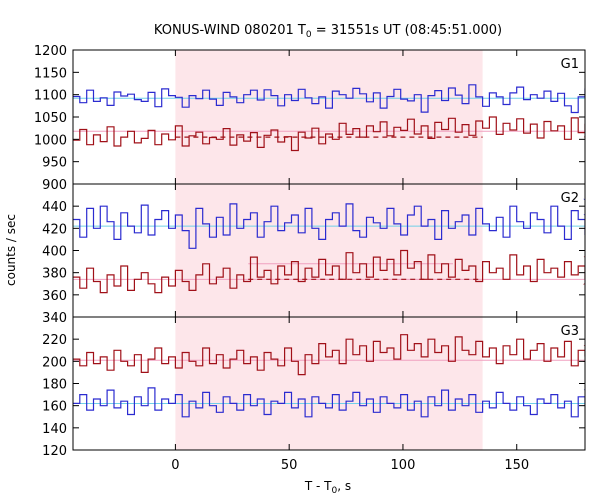 The image size is (600, 500). I want to click on x-tick-label: 100, so click(403, 465).